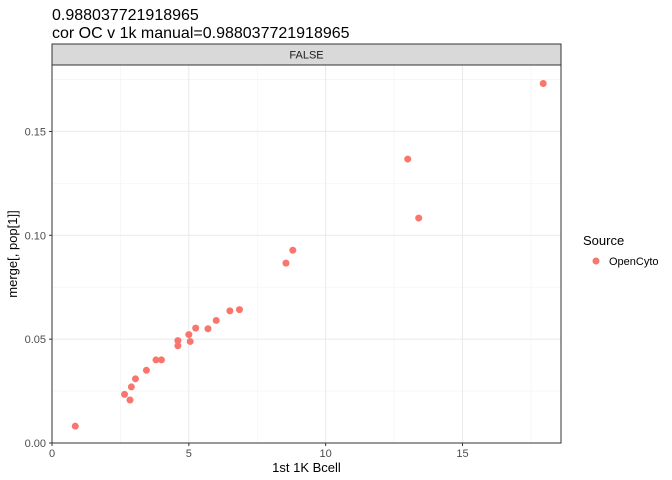 Image resolution: width=672 pixels, height=480 pixels. Describe the element at coordinates (306, 467) in the screenshot. I see `x-axis-title: 1st 1K Bcell` at that location.